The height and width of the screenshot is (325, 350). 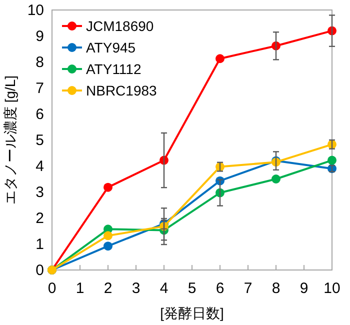 What do you see at coordinates (52, 288) in the screenshot?
I see `x-tick-label: 0` at bounding box center [52, 288].